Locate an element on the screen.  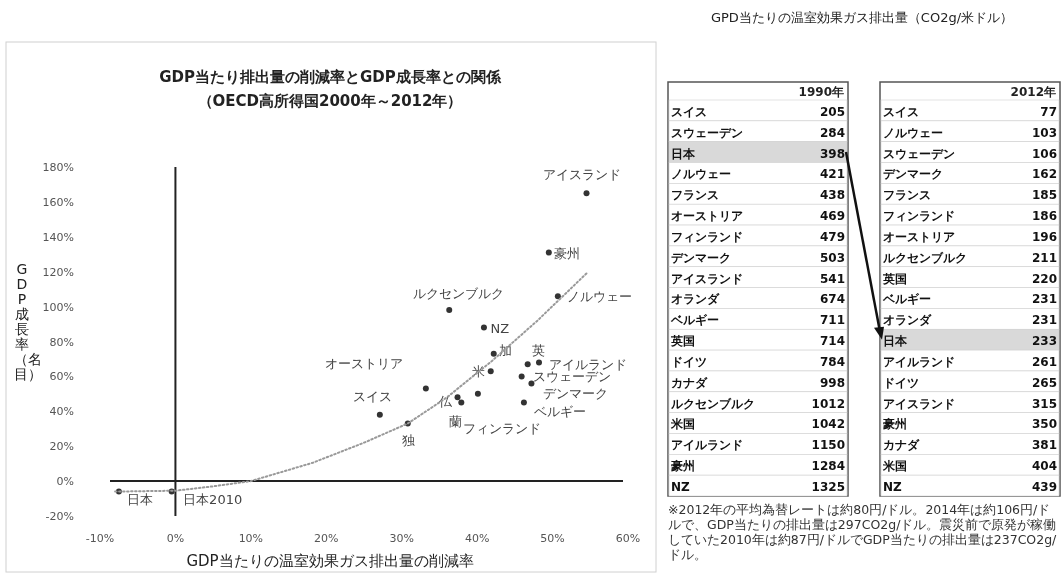
x-tick-label: 60% is located at coordinates (628, 538).